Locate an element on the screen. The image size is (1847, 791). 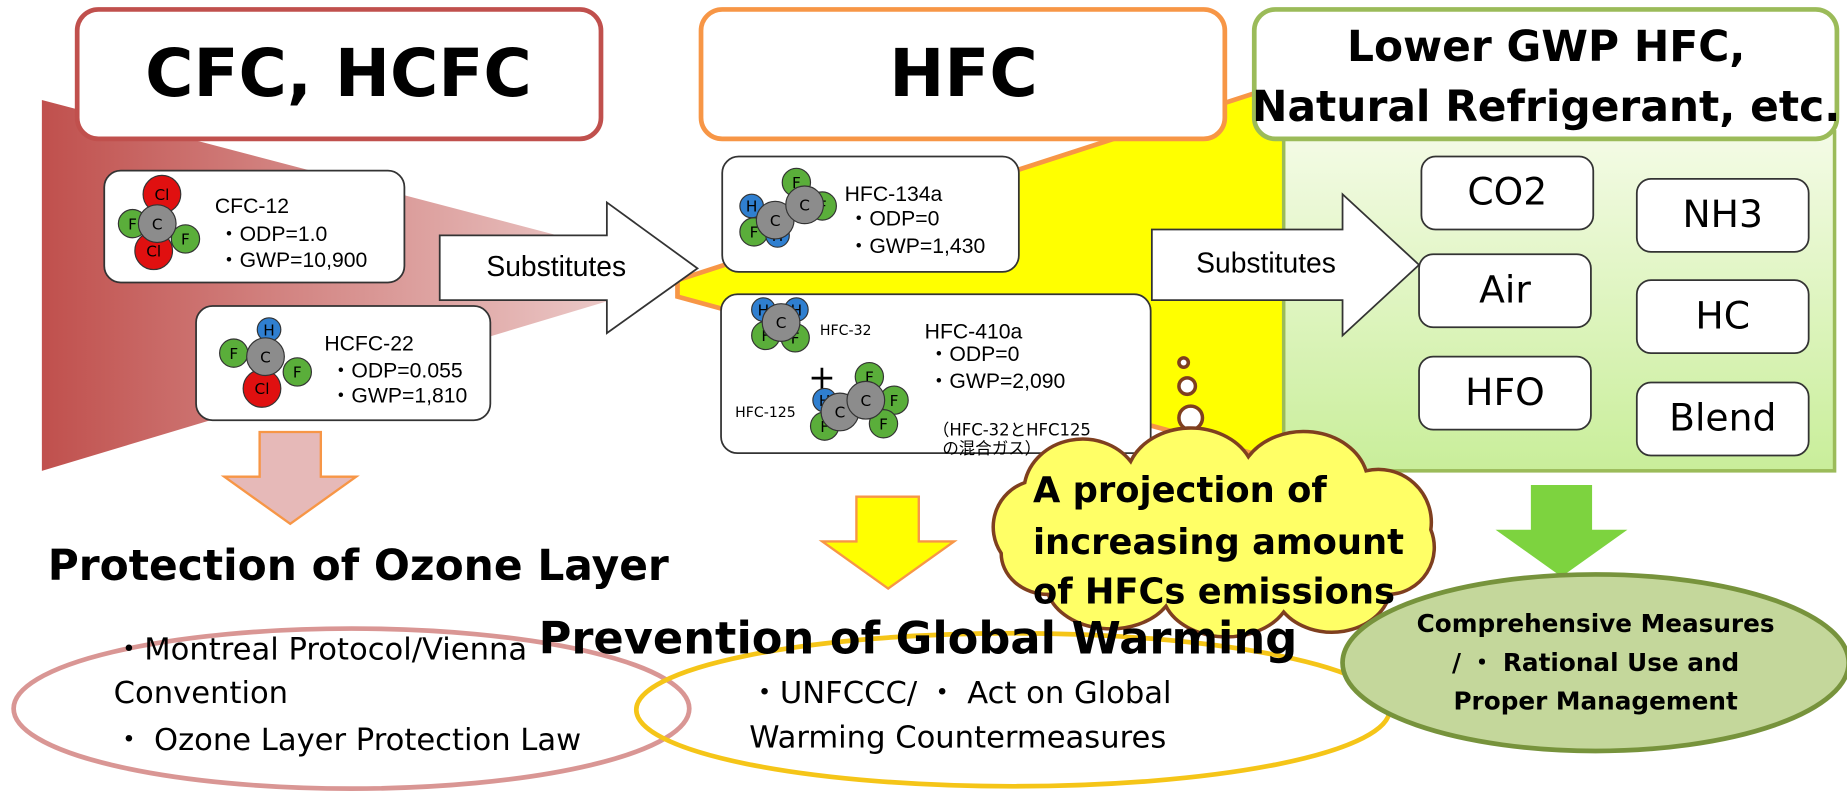
goal: Protection of Ozone Layer is located at coordinates (358, 565).